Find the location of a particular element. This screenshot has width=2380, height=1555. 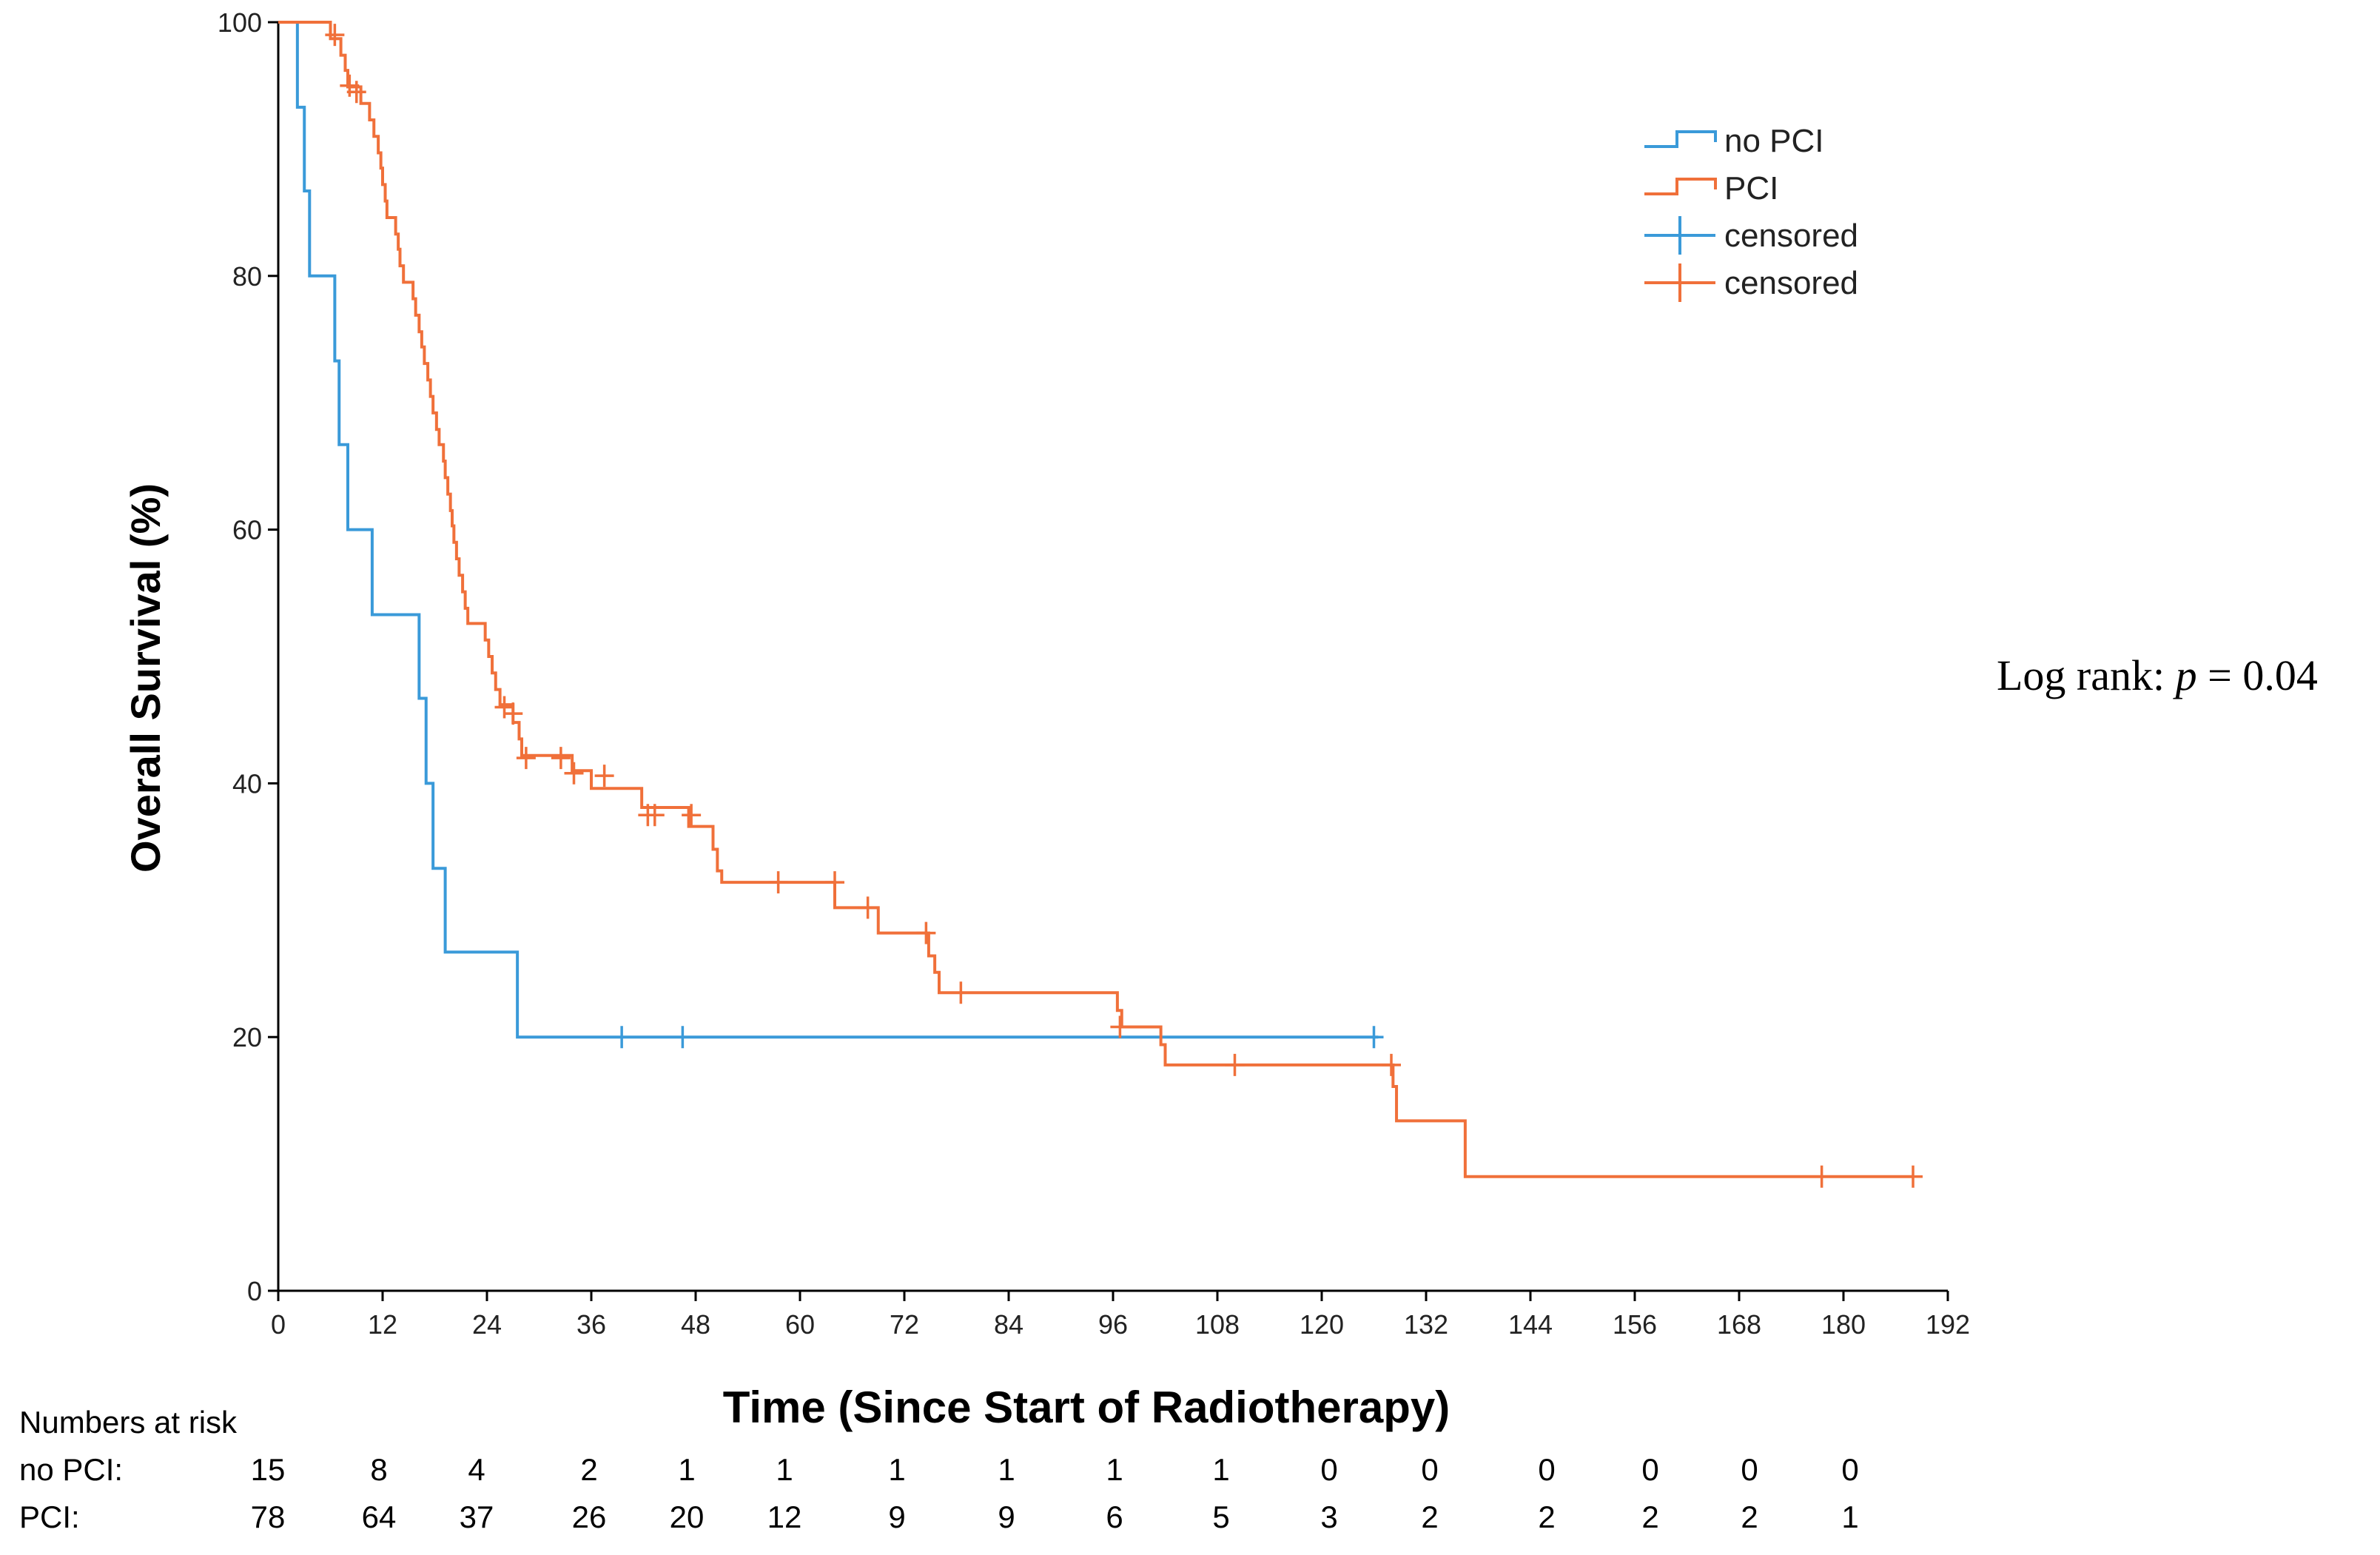

x-tick-label: 192 is located at coordinates (1948, 1325).